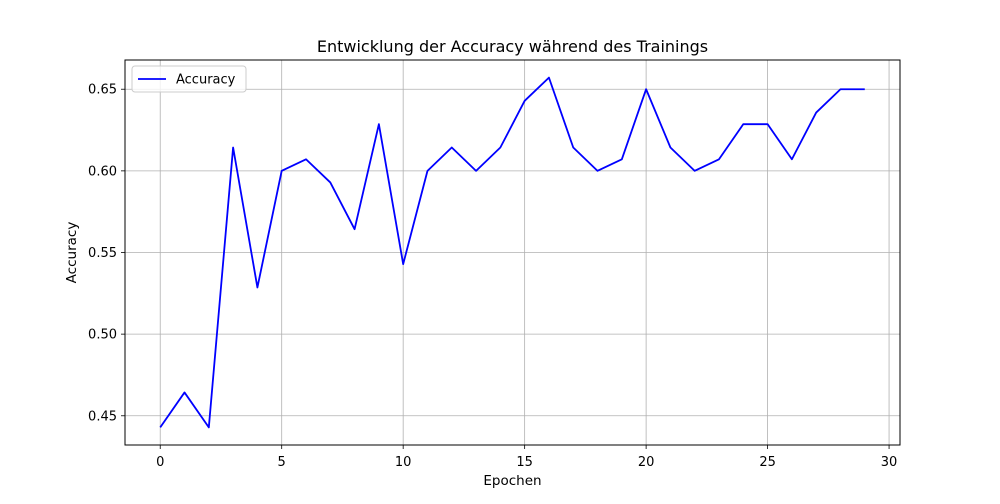 The width and height of the screenshot is (1000, 504). I want to click on y-axis-label: Accuracy, so click(72, 253).